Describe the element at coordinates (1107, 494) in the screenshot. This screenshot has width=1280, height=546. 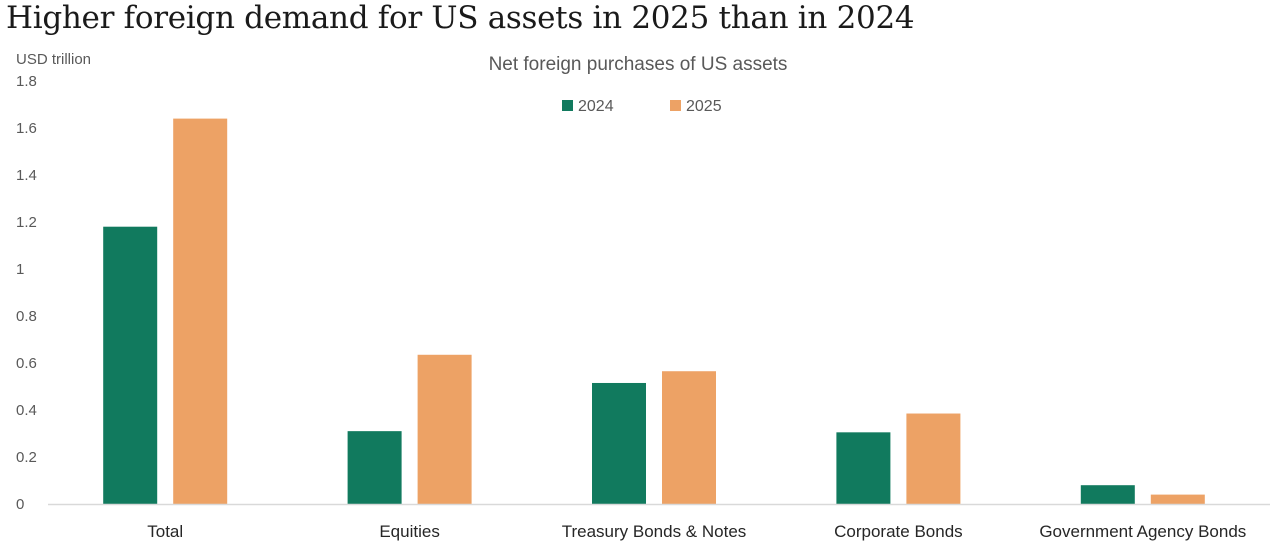
I see `bar-2024-government-agency-bonds` at that location.